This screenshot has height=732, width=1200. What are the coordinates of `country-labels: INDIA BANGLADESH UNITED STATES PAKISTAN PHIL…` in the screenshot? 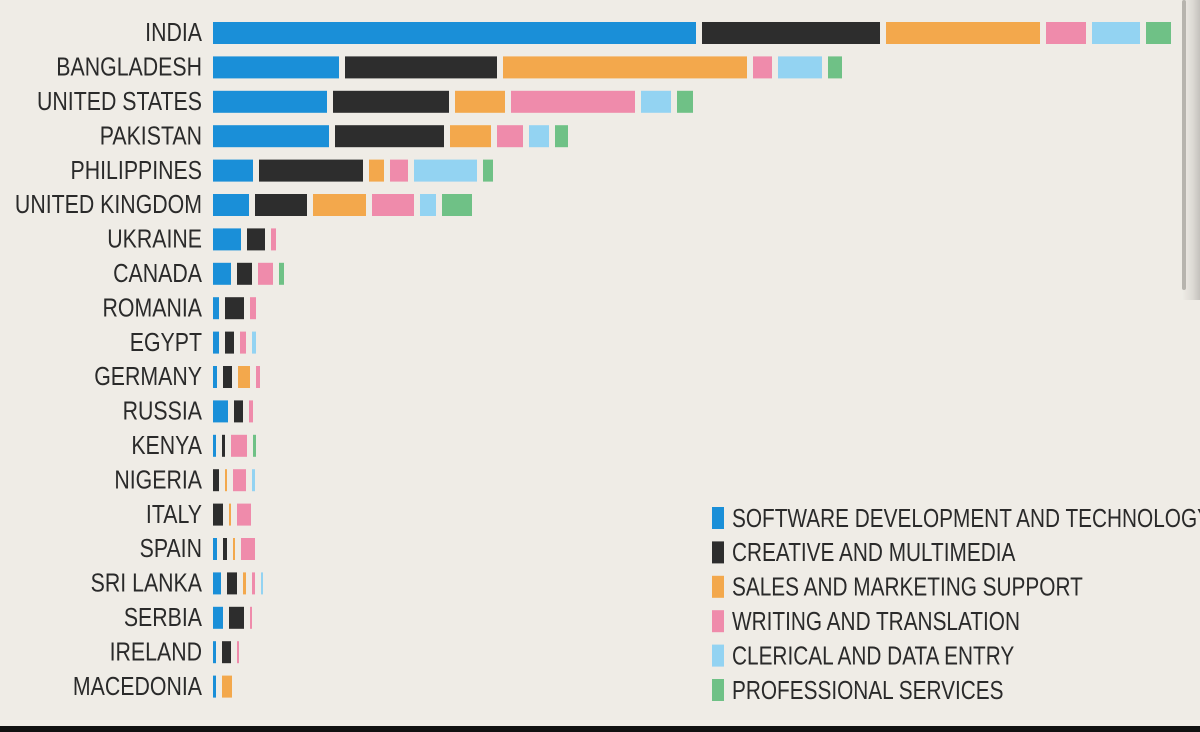 It's located at (108, 359).